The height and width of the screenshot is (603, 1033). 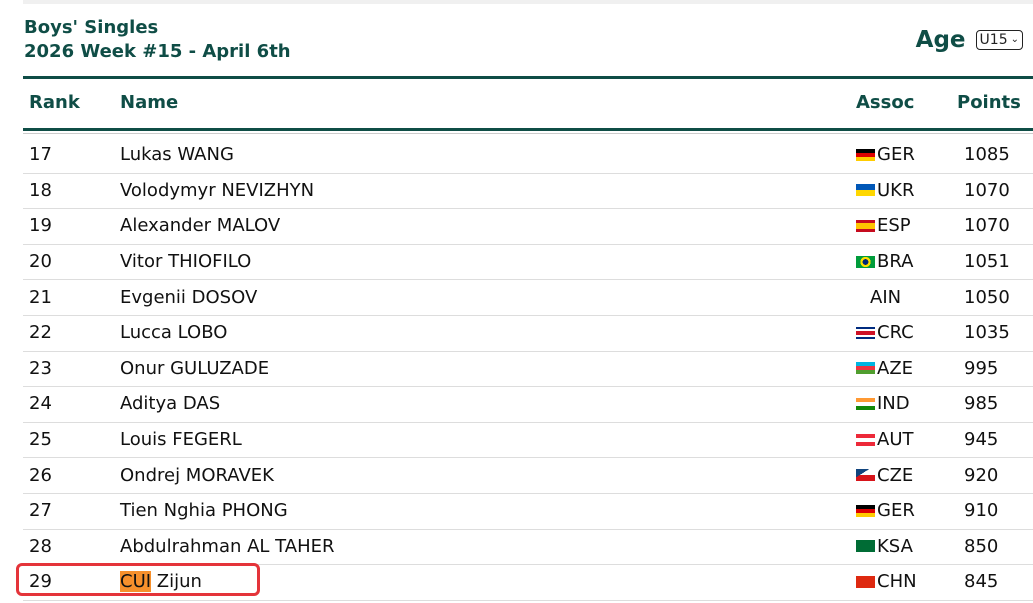 What do you see at coordinates (197, 475) in the screenshot?
I see `player-name: Ondrej MORAVEK` at bounding box center [197, 475].